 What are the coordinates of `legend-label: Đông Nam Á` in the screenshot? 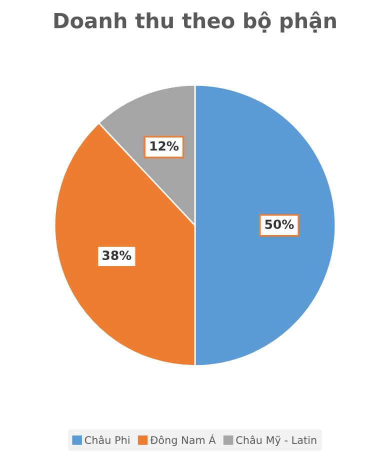 It's located at (183, 440).